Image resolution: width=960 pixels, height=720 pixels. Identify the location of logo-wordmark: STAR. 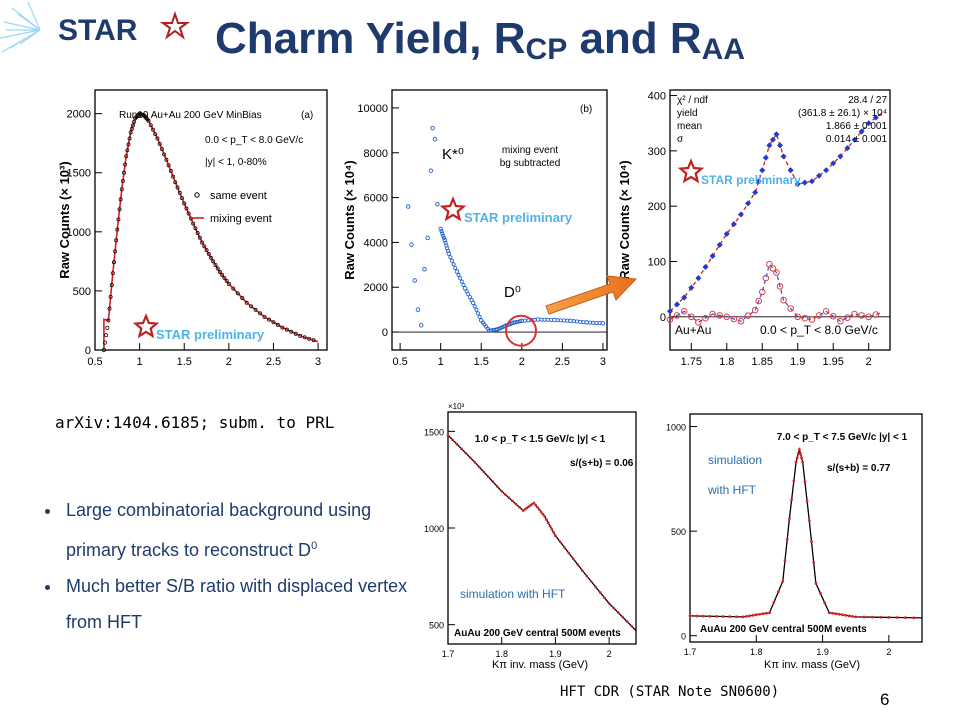
(98, 30).